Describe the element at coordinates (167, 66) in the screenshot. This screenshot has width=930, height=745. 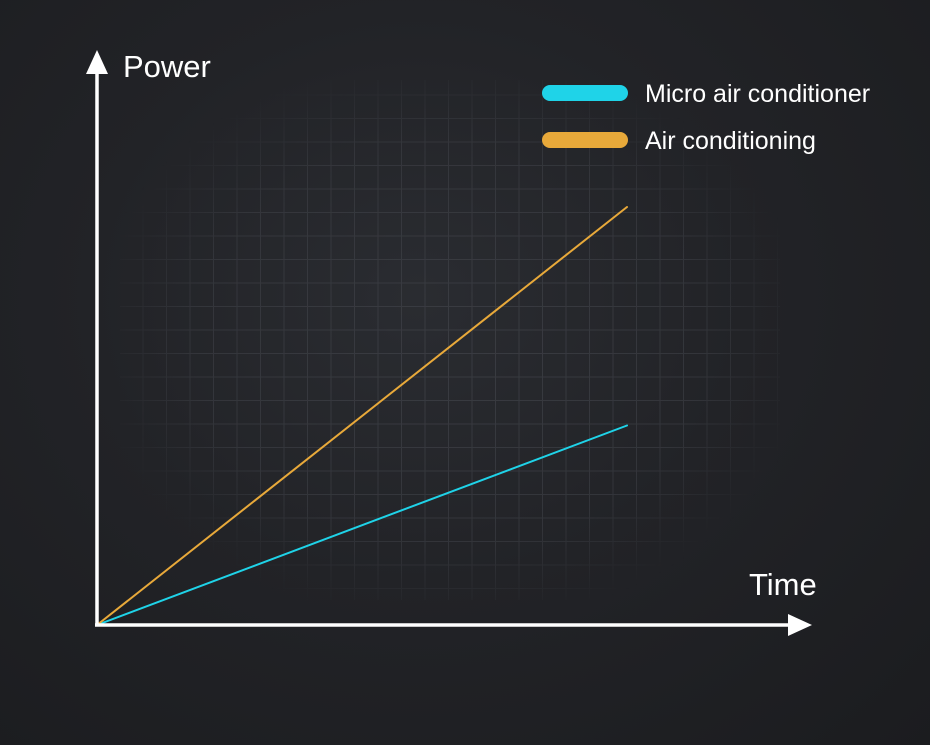
I see `y-axis-title: Power` at that location.